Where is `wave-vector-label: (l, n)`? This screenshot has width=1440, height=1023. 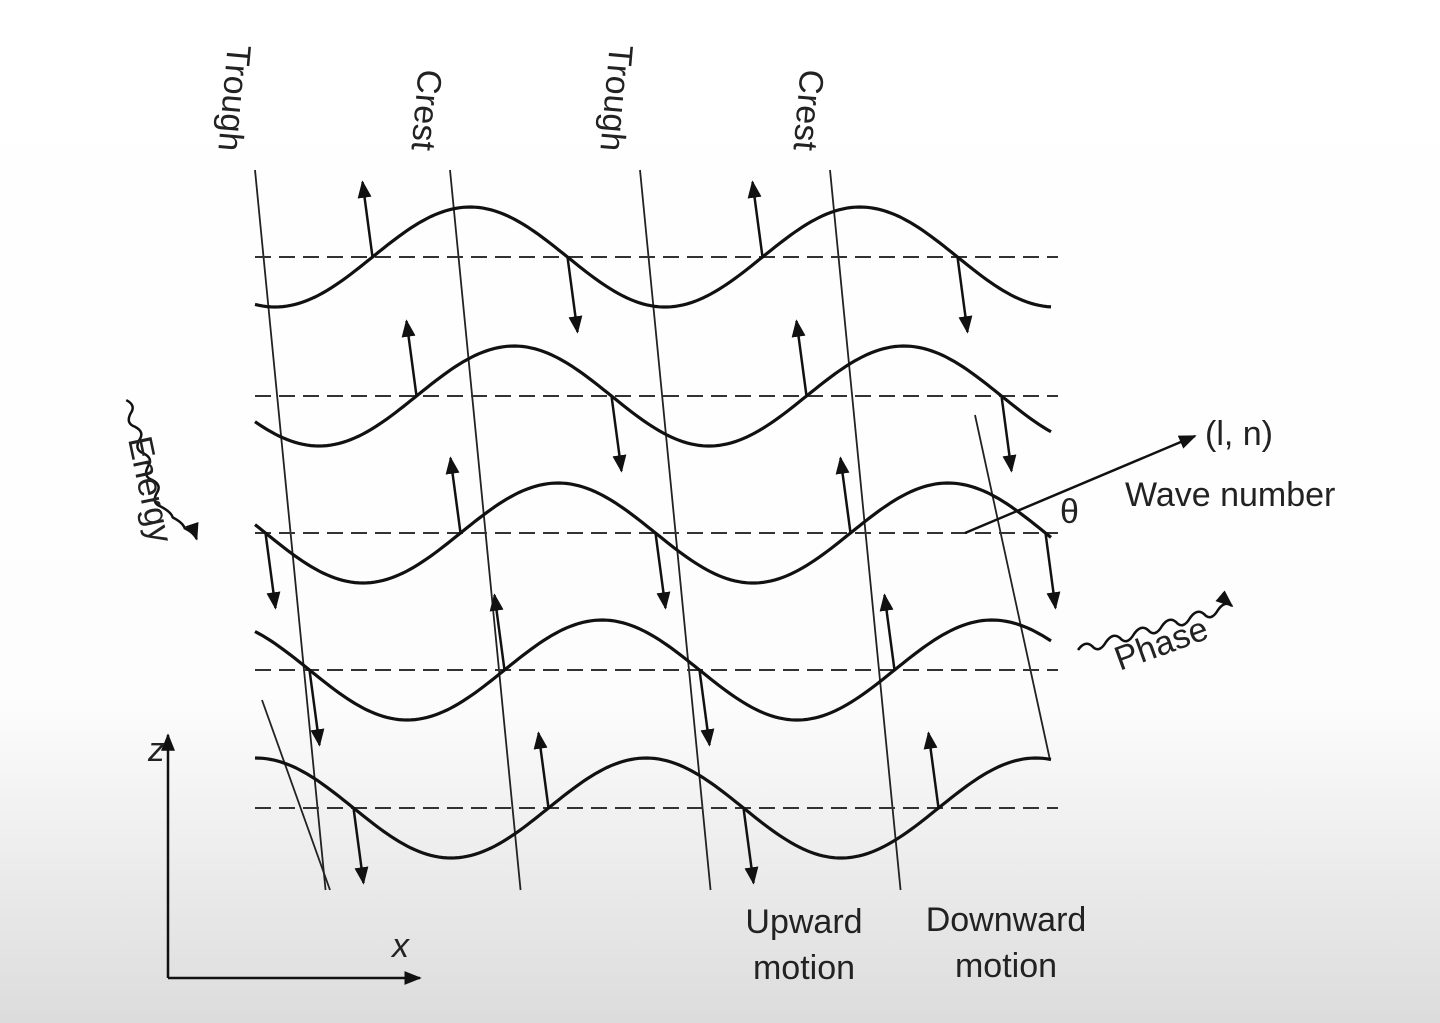
wave-vector-label: (l, n) is located at coordinates (1239, 434).